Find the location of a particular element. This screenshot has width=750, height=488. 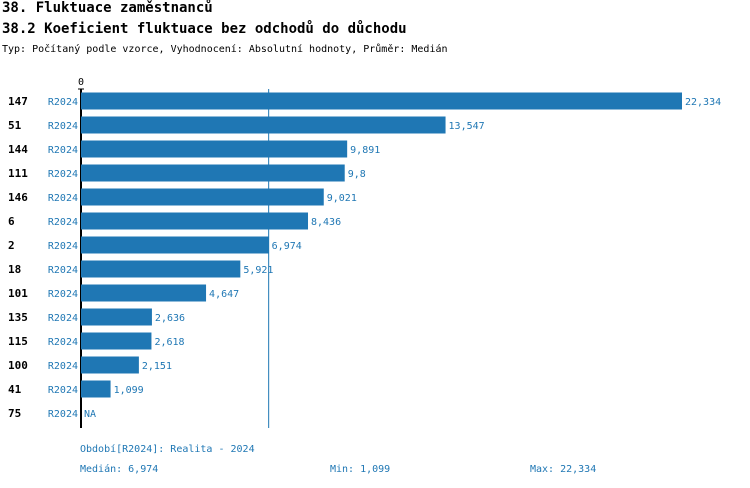

row-id-label: 75 is located at coordinates (14, 413).